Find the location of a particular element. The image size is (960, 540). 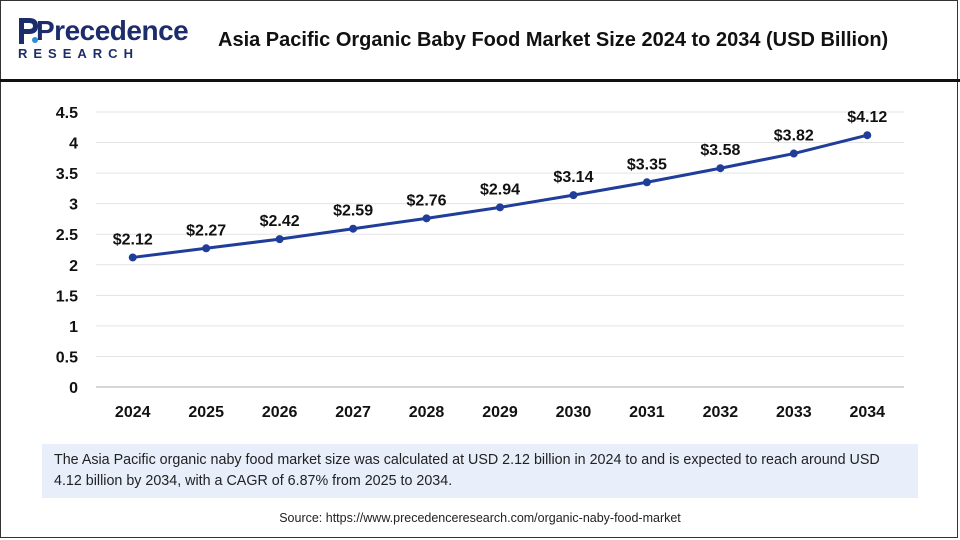

x-tick-label: 2032 is located at coordinates (721, 412).